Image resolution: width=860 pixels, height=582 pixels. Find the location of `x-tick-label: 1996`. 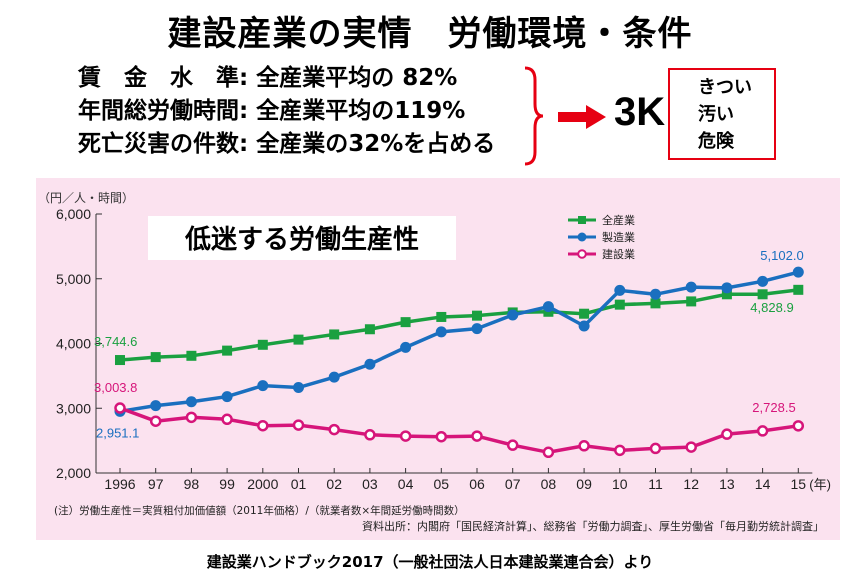

x-tick-label: 1996 is located at coordinates (119, 484).